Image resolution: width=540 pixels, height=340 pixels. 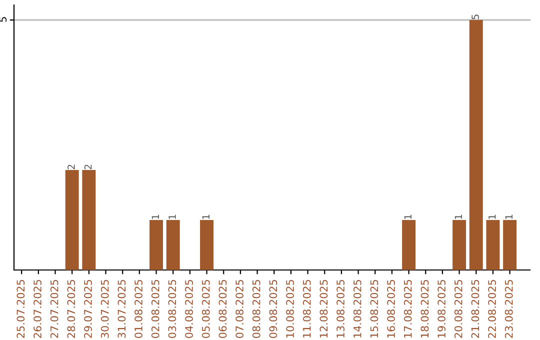 I want to click on x-tick-label: 12.08.2025, so click(x=324, y=309).